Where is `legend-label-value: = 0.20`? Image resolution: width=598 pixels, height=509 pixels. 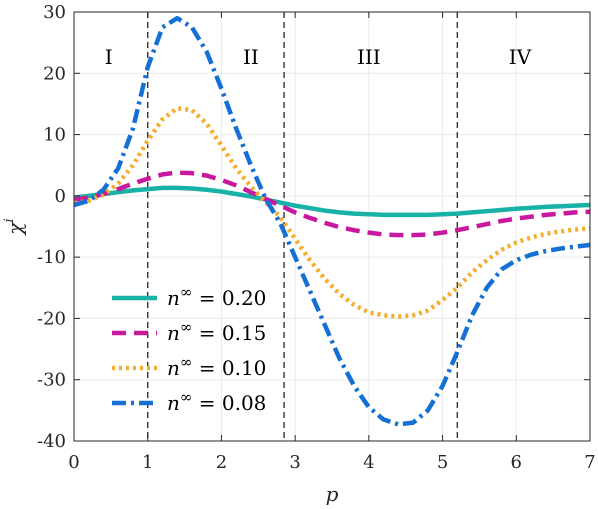
legend-label-value: = 0.20 is located at coordinates (229, 298).